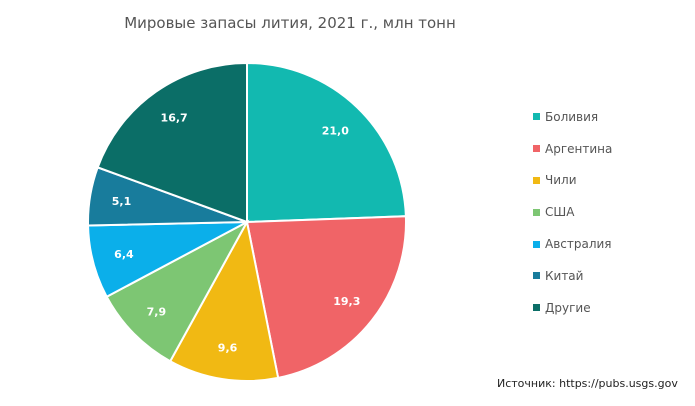  Describe the element at coordinates (335, 130) in the screenshot. I see `pie-value-label: 21,0` at that location.